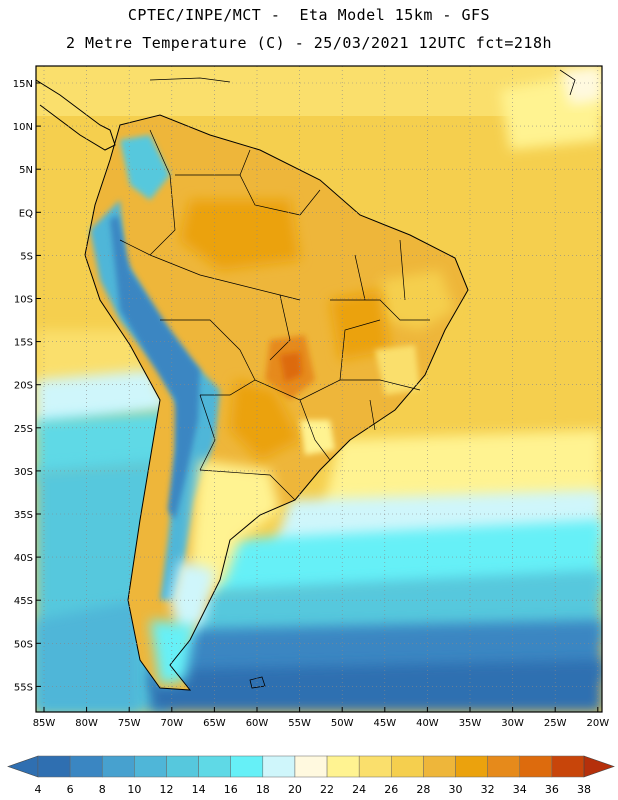 This screenshot has height=800, width=618. Describe the element at coordinates (23, 601) in the screenshot. I see `lat-label: 45S` at that location.